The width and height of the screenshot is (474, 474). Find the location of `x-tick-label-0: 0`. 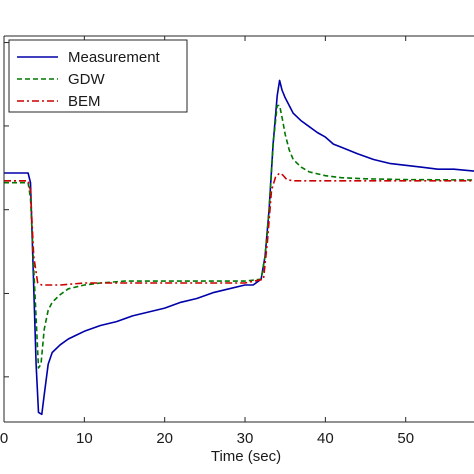

x-tick-label-0: 0 is located at coordinates (4, 438).